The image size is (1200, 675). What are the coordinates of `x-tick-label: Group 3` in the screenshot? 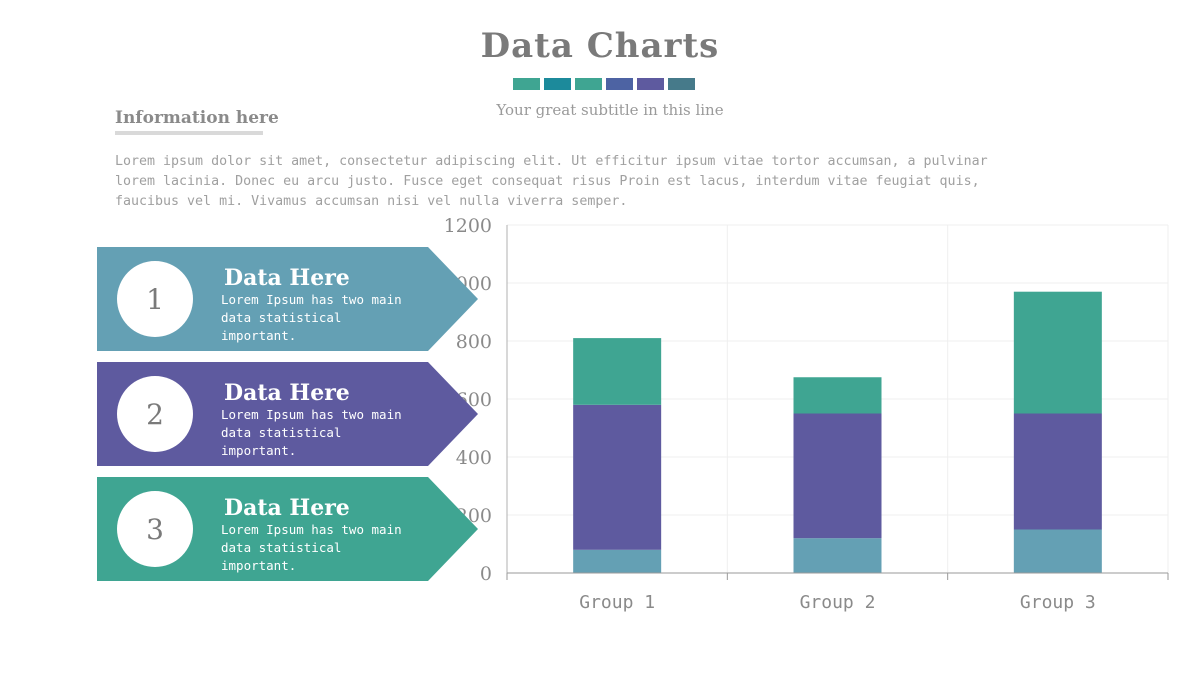 It's located at (1058, 602).